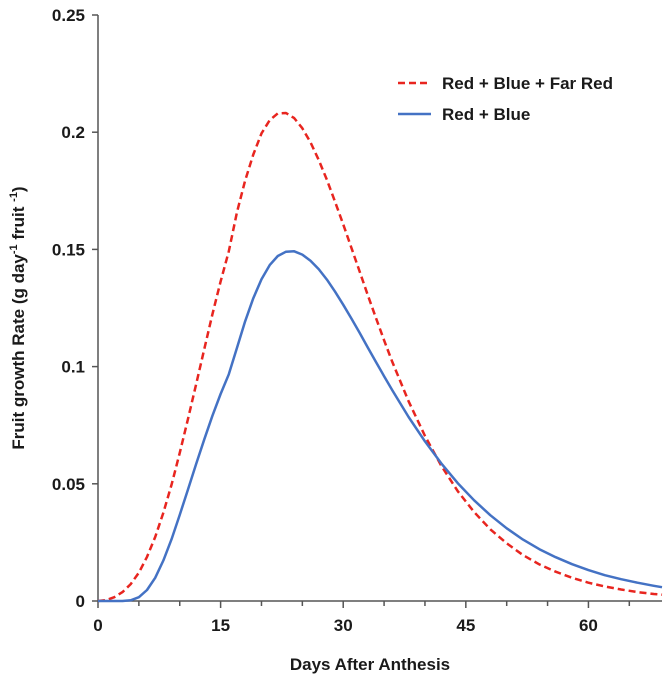  Describe the element at coordinates (75, 308) in the screenshot. I see `y-axis-ticks: 0 0.05 0.1 0.15 0.2 0.25` at that location.